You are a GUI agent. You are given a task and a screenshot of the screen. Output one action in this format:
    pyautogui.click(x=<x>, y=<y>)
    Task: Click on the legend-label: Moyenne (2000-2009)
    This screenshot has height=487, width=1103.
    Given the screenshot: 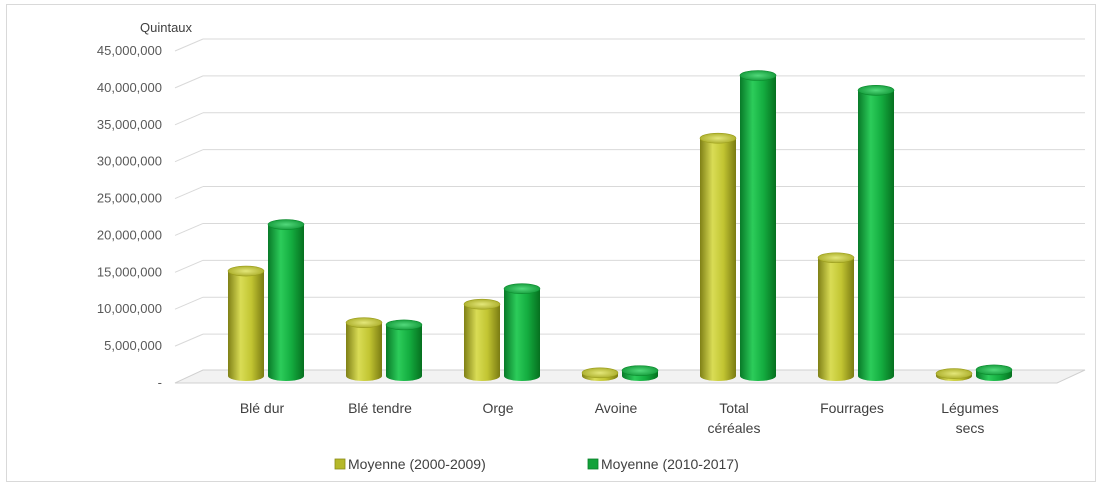 What is the action you would take?
    pyautogui.click(x=417, y=464)
    